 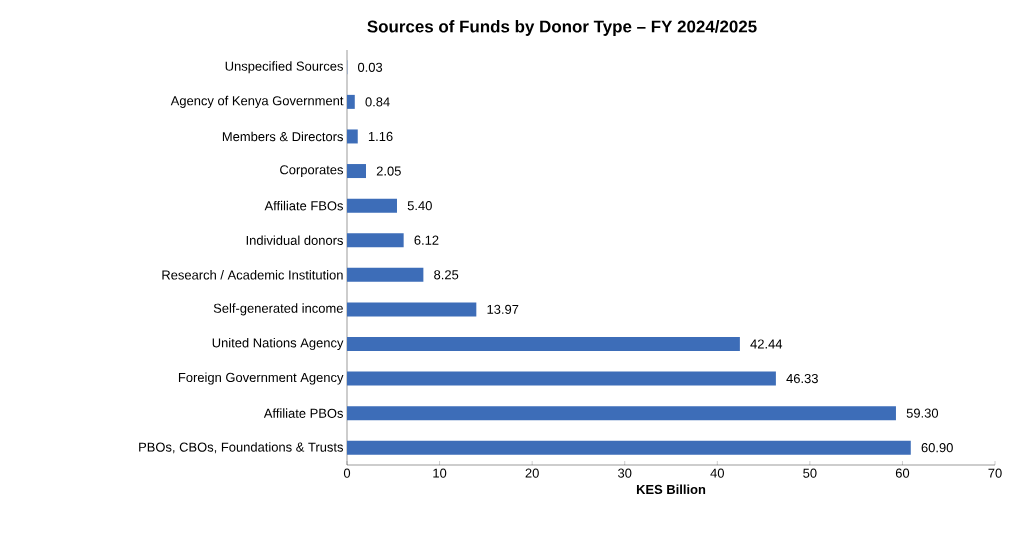 I want to click on y-tick-label: Self-generated income, so click(x=278, y=309).